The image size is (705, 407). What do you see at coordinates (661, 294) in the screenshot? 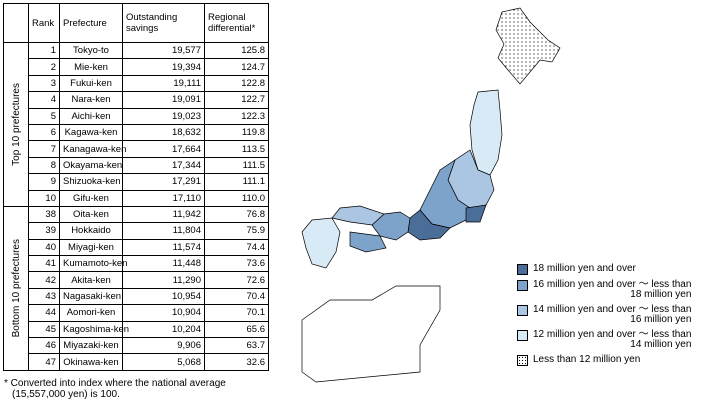
I see `legend-text: 18 million yen` at bounding box center [661, 294].